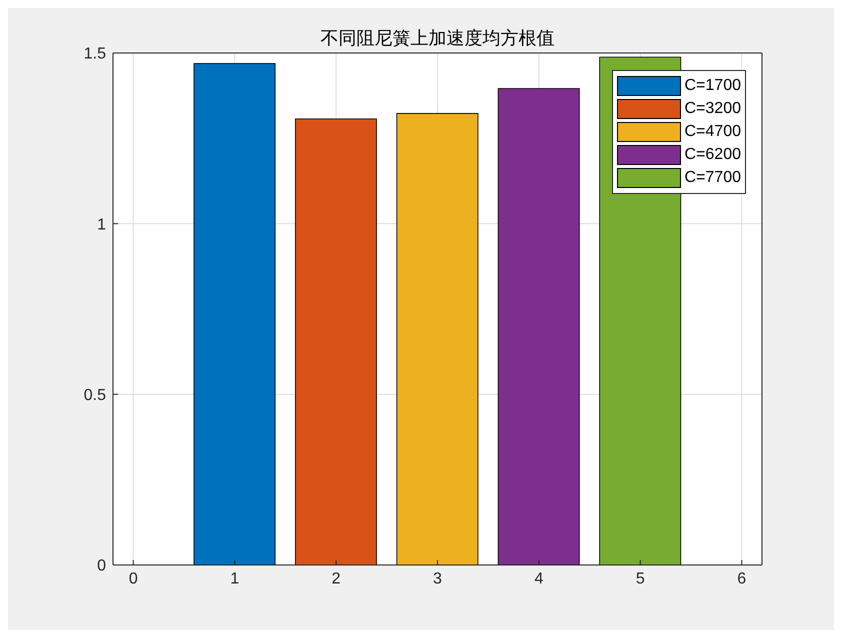  Describe the element at coordinates (336, 579) in the screenshot. I see `x-tick-label: 2` at that location.